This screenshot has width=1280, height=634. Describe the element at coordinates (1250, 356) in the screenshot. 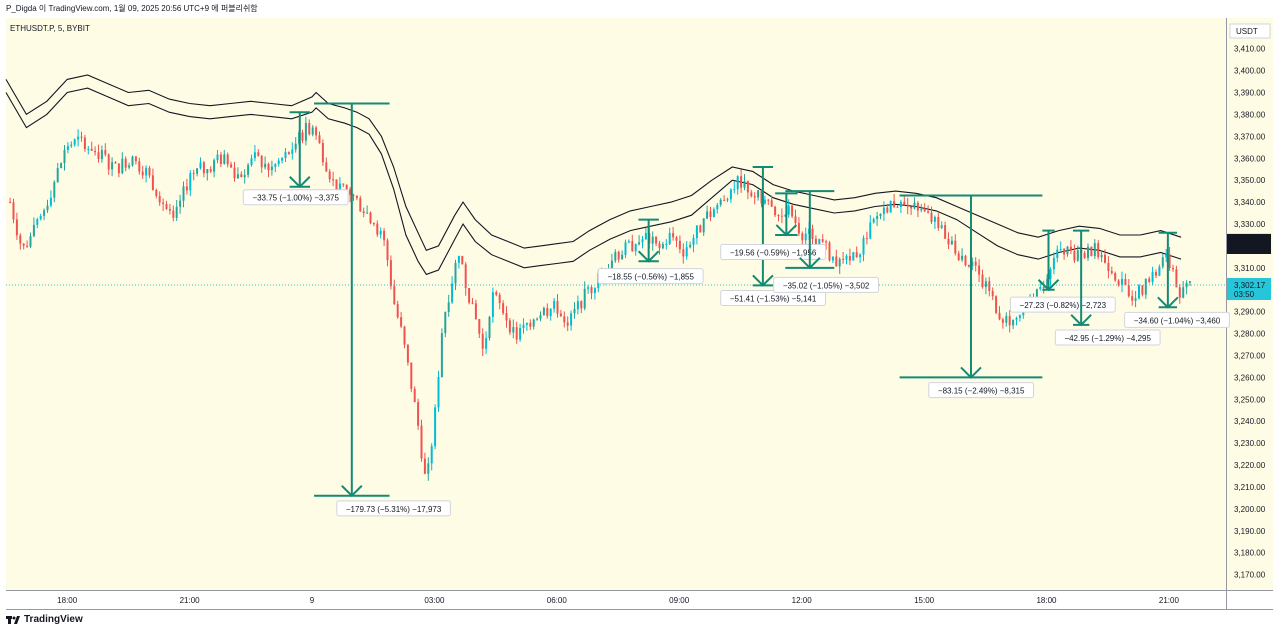

I see `price-tick-label: 3,270.00` at that location.